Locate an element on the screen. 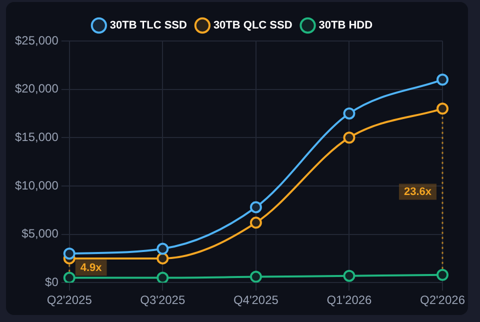  y-tick-label: $10,000 is located at coordinates (36, 185).